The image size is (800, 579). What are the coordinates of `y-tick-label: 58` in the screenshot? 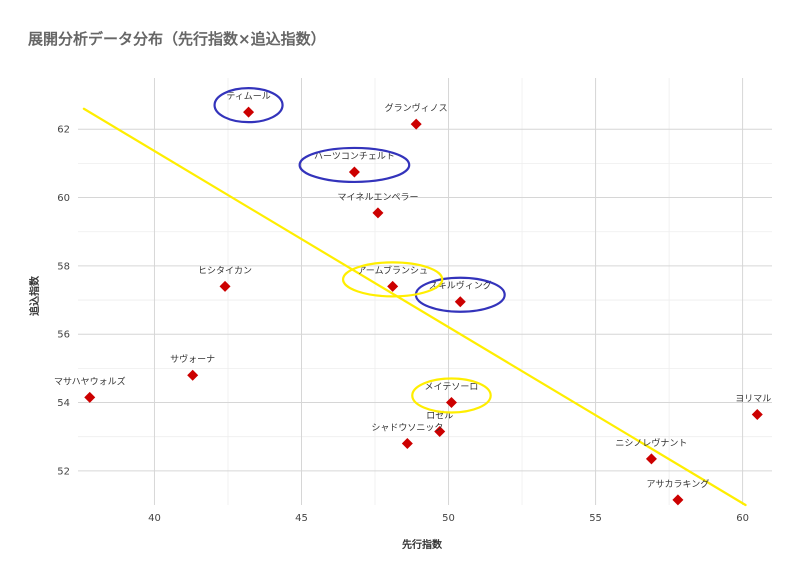 It's located at (63, 266).